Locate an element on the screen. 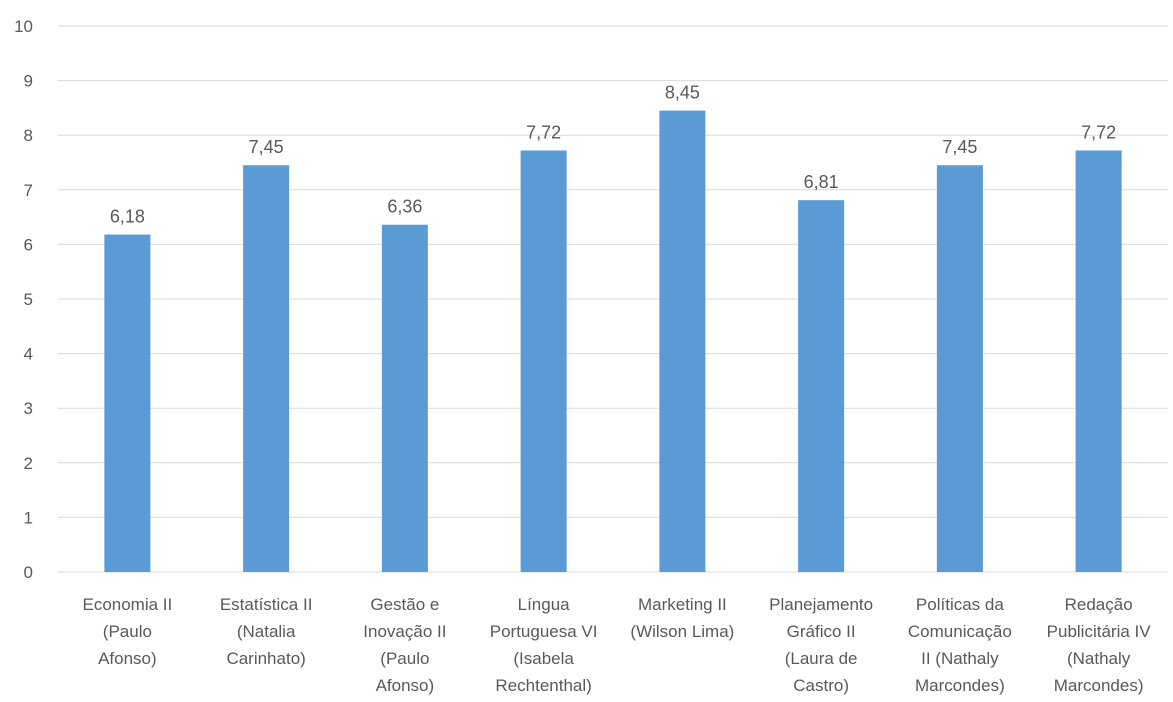  x-tick-label: Planejamento Gráfico II (Laura de Castro) is located at coordinates (821, 645).